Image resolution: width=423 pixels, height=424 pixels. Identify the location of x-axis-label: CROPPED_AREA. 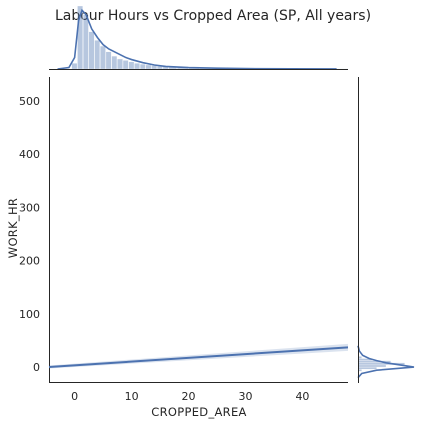
(198, 412).